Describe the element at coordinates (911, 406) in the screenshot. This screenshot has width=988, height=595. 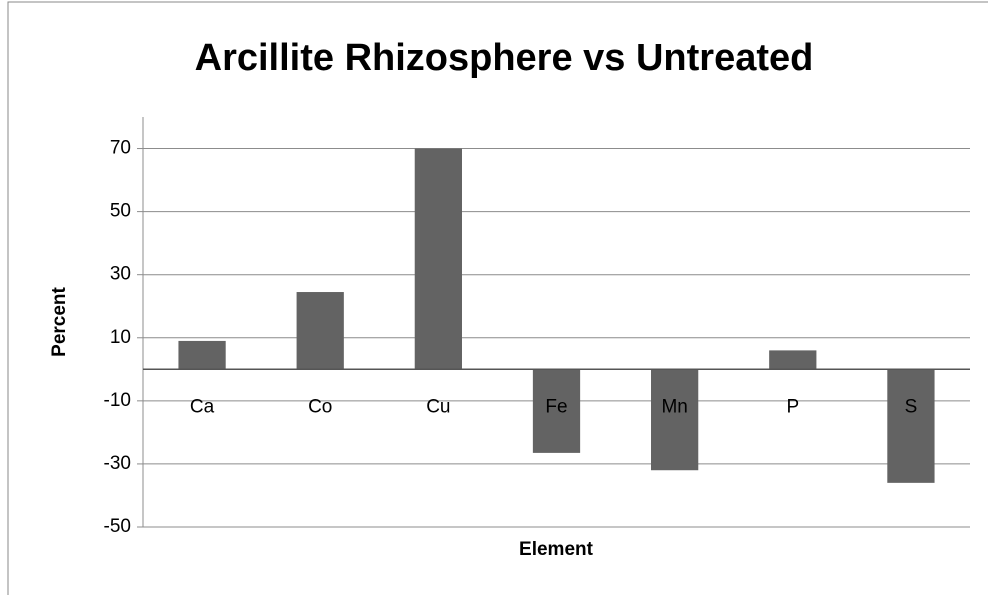
I see `x-tick-label: S` at that location.